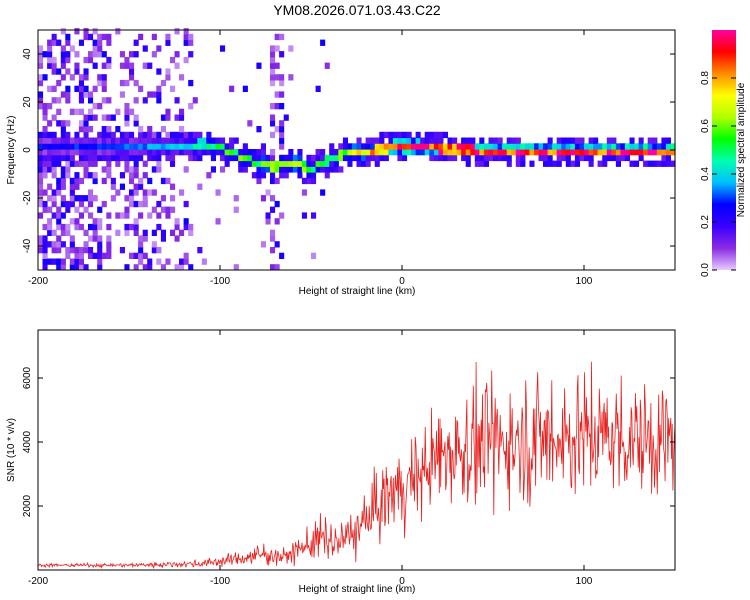 Image resolution: width=750 pixels, height=600 pixels. I want to click on colorbar-ticks: 0.0 0.2 0.4 0.6 0.8, so click(718, 174).